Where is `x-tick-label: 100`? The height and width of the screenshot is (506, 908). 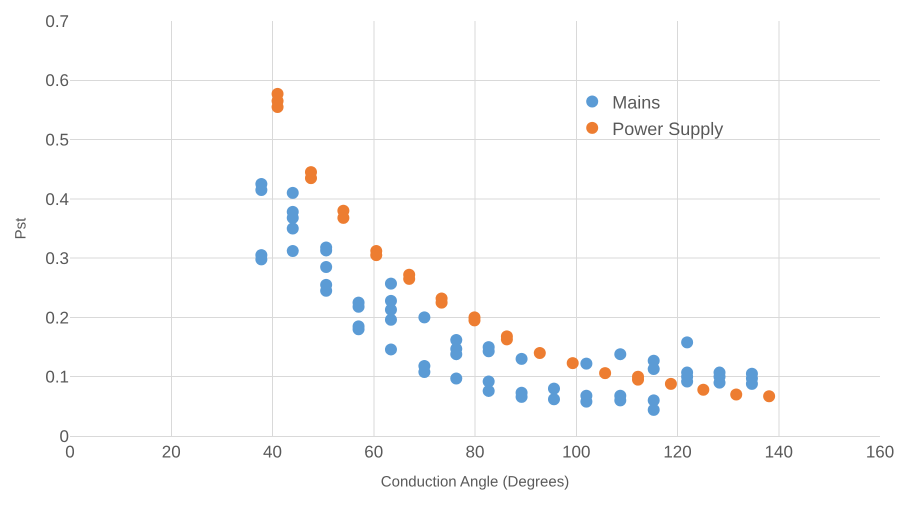
x-tick-label: 100 is located at coordinates (576, 452).